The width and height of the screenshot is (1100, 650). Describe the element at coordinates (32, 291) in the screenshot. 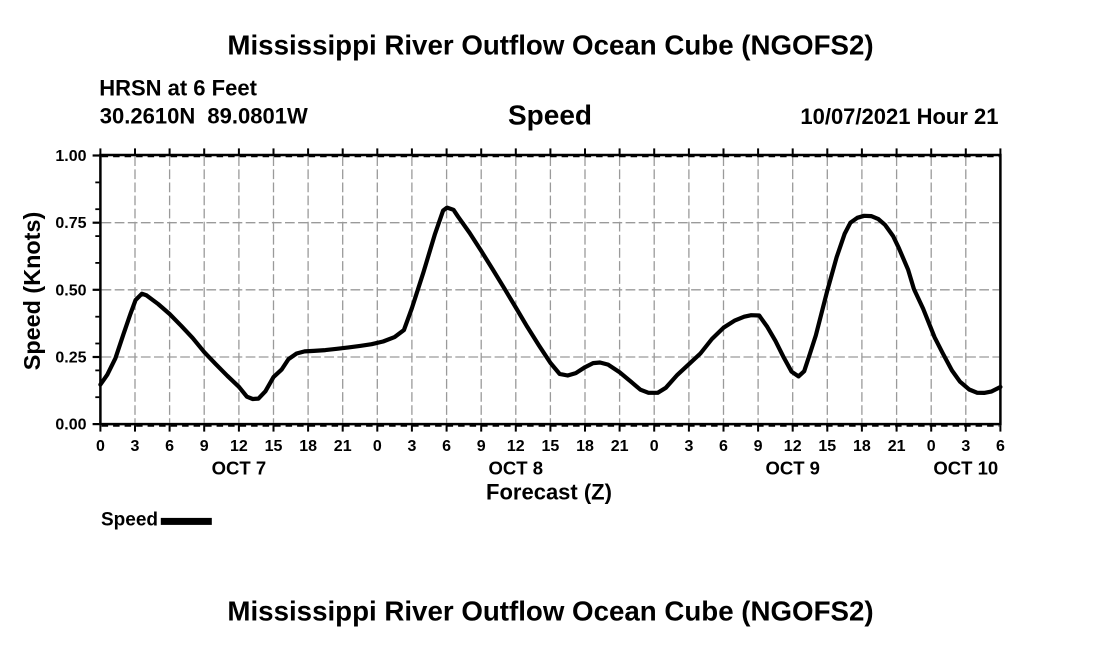

I see `svg-text: Speed (Knots)` at that location.